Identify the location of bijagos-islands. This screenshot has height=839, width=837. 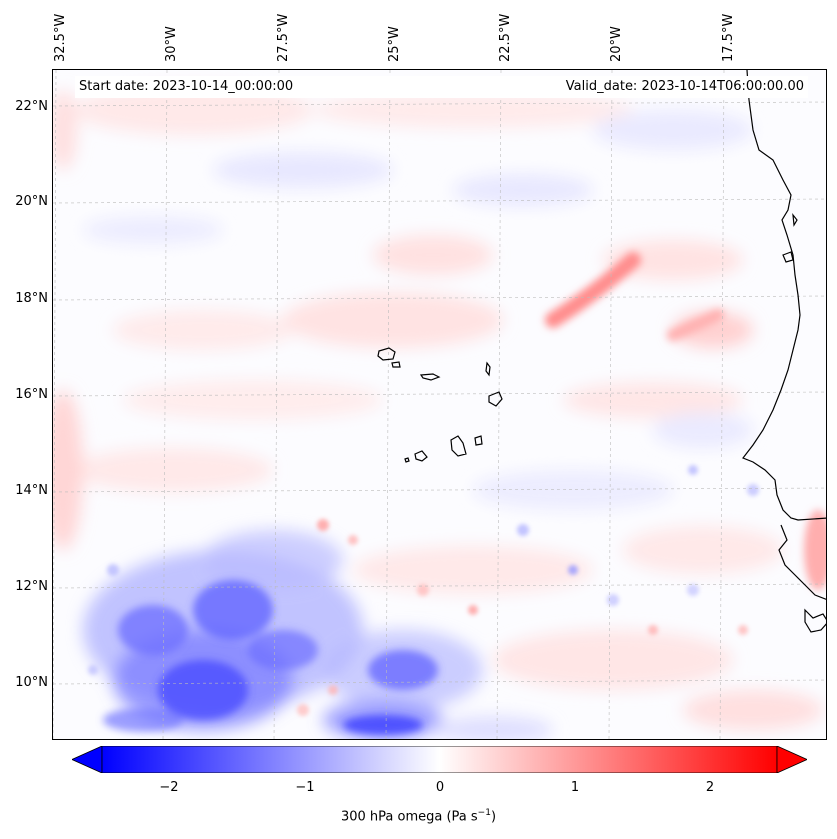
(815, 620).